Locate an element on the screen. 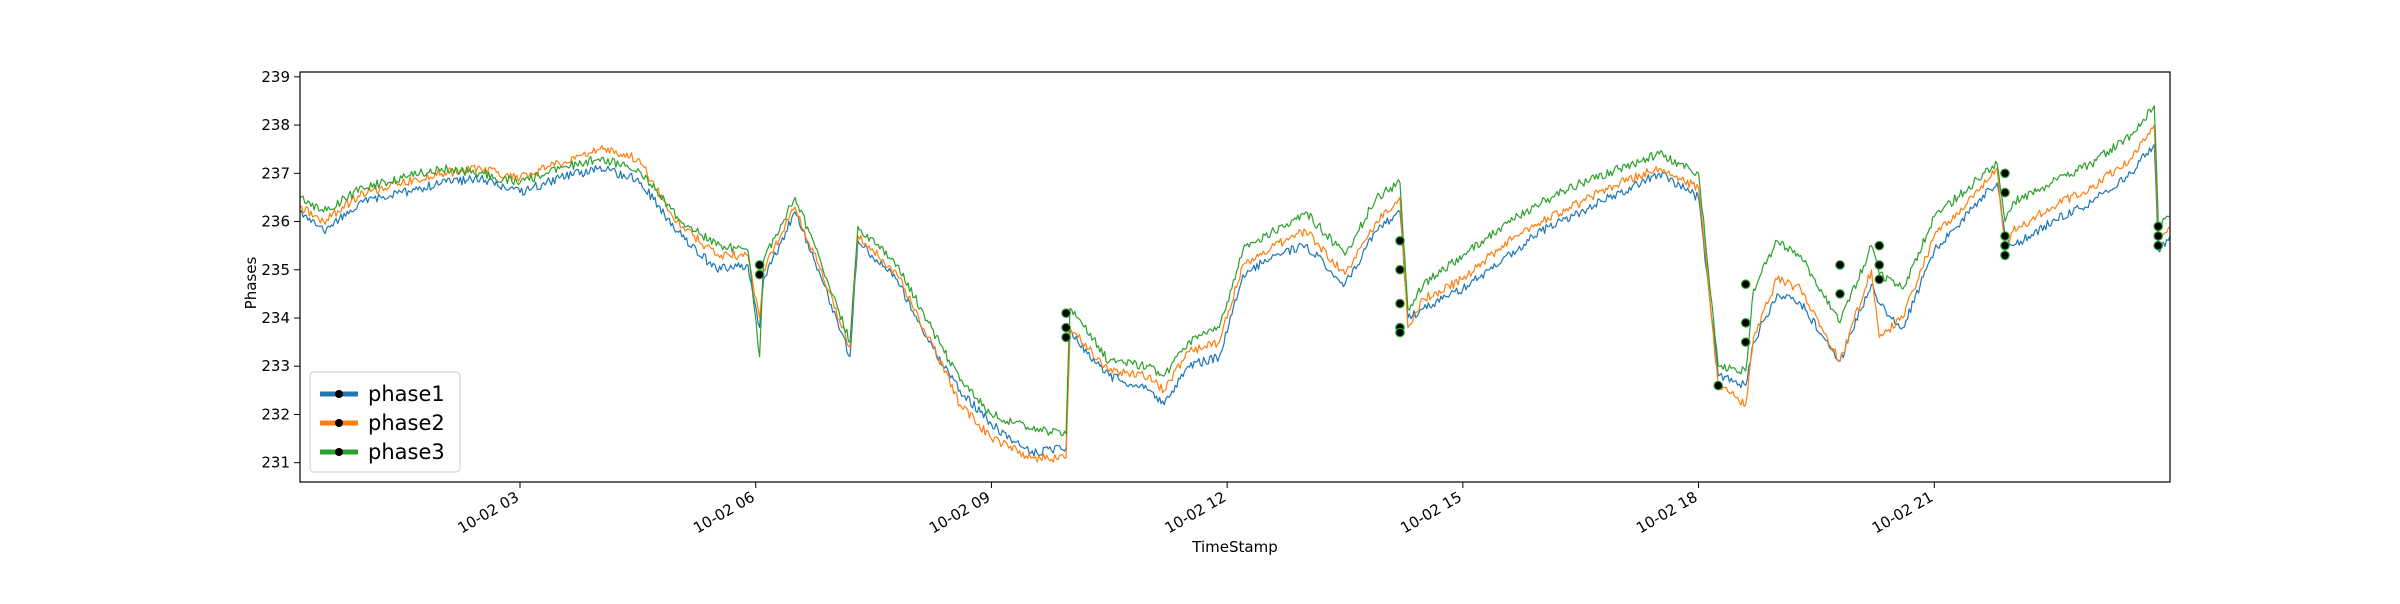  x-tick-label: 10-02 18 is located at coordinates (1666, 512).